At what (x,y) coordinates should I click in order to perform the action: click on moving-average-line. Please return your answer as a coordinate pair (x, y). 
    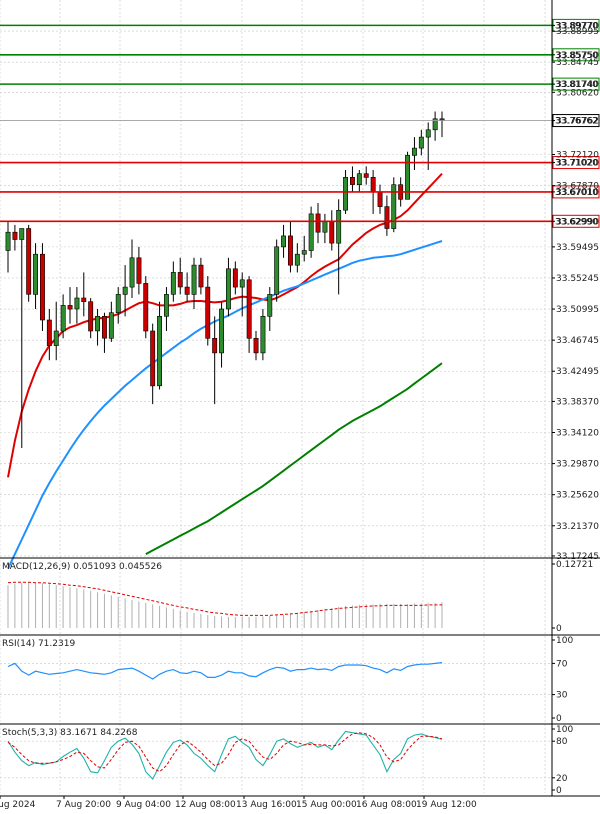
    Looking at the image, I should click on (294, 458).